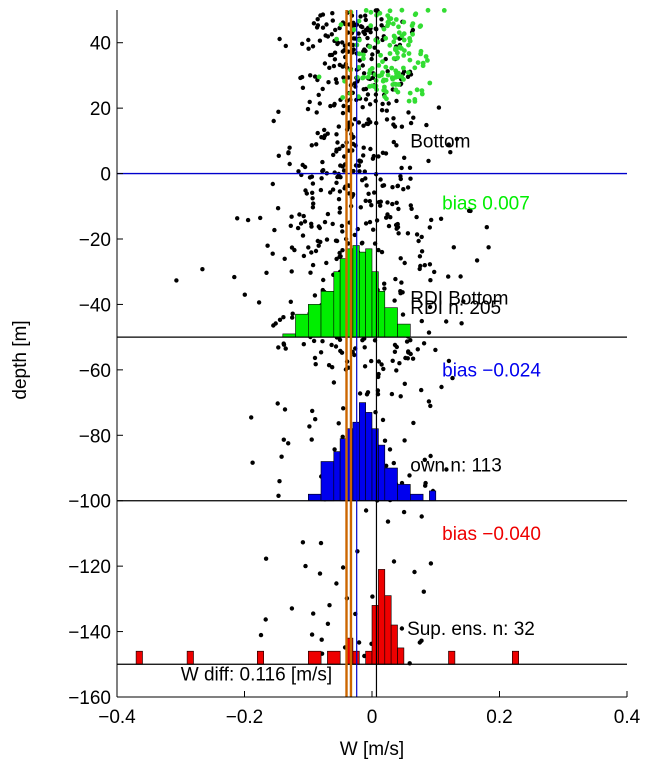 This screenshot has width=648, height=767. I want to click on y-tick-label: 40, so click(100, 44).